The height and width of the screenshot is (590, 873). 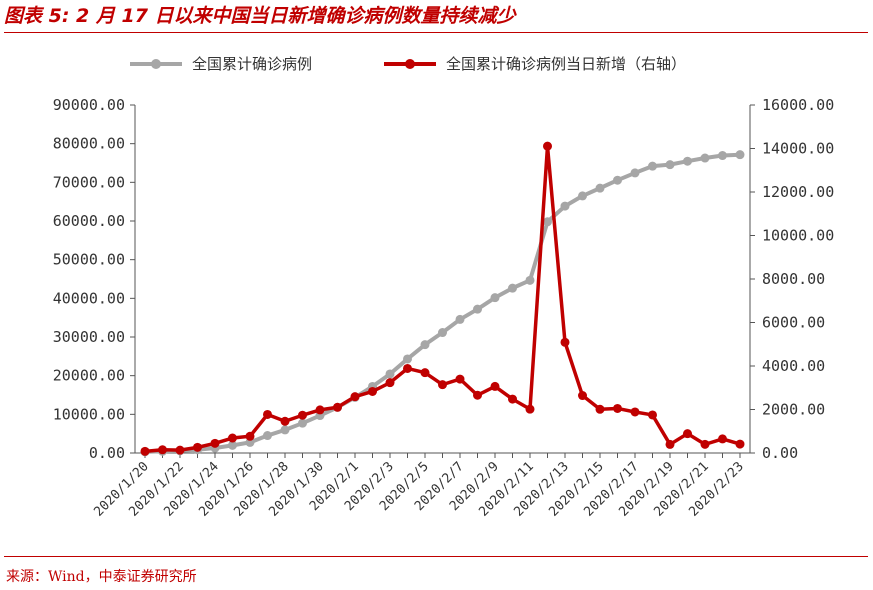 I want to click on y-right-tick-label: 8000.00, so click(x=793, y=279).